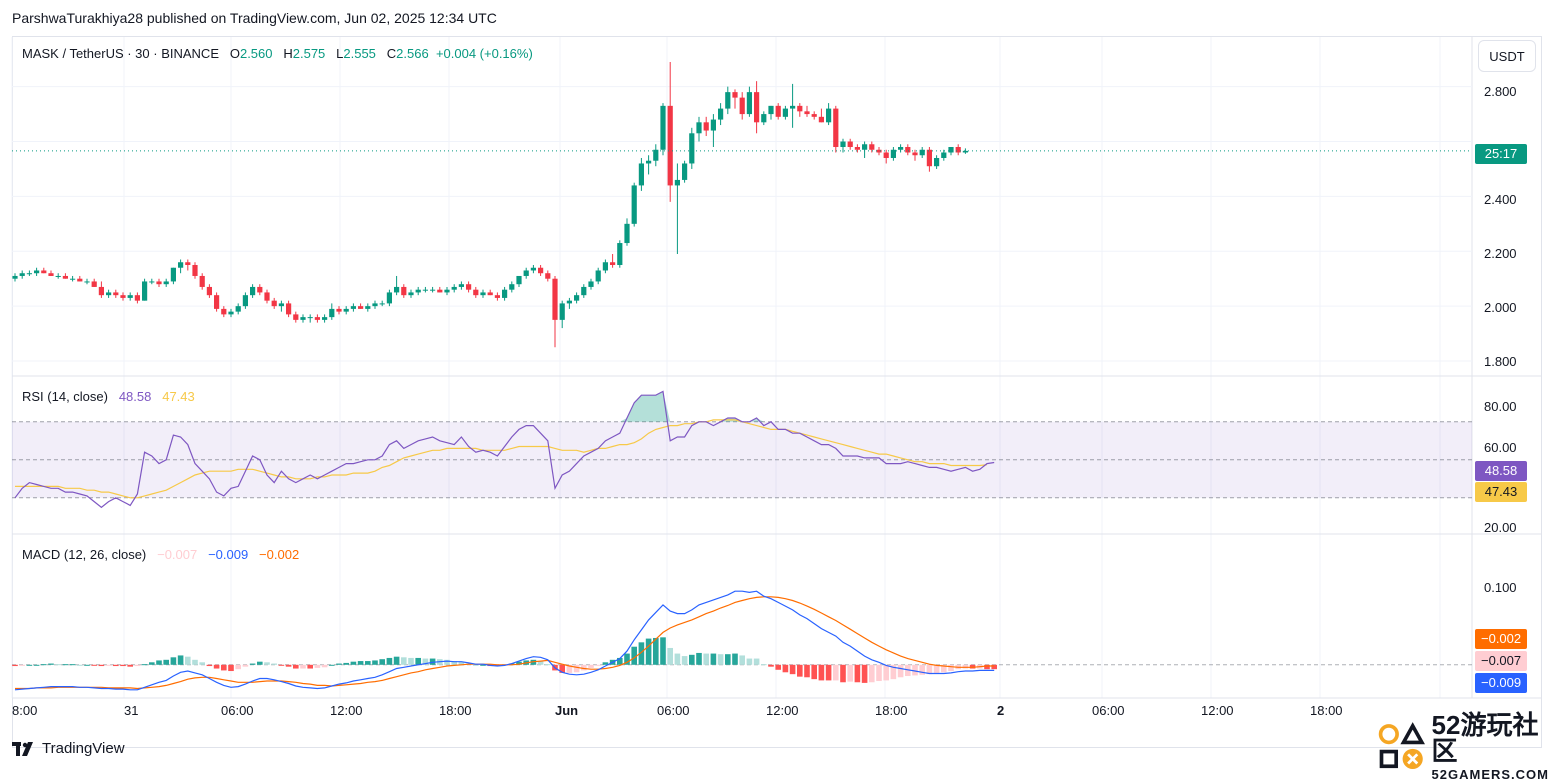 Image resolution: width=1553 pixels, height=782 pixels. I want to click on tradingview-logo: TradingView, so click(68, 748).